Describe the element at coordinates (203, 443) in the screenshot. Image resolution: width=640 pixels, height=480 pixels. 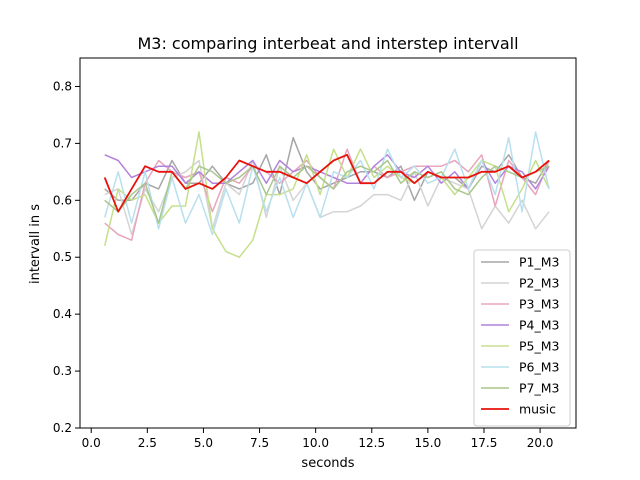
I see `x-tick-label: 5.0` at that location.